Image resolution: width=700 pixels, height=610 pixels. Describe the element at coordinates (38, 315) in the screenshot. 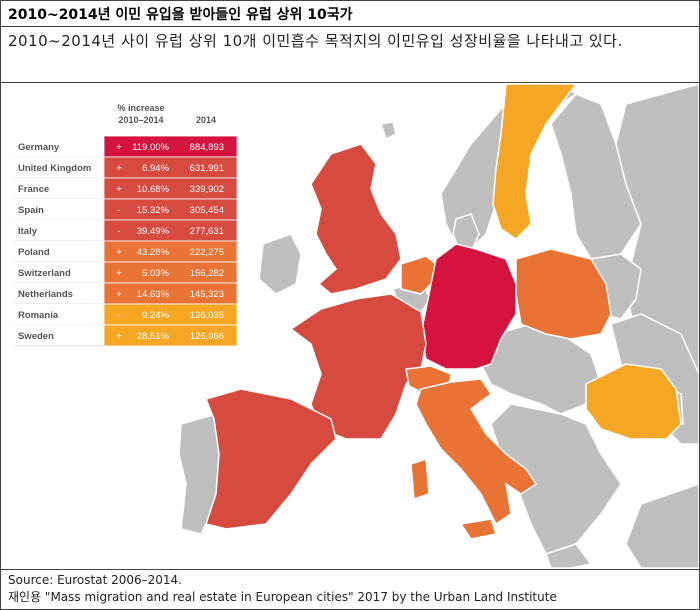

I see `table-row-country-romania: Romania` at that location.